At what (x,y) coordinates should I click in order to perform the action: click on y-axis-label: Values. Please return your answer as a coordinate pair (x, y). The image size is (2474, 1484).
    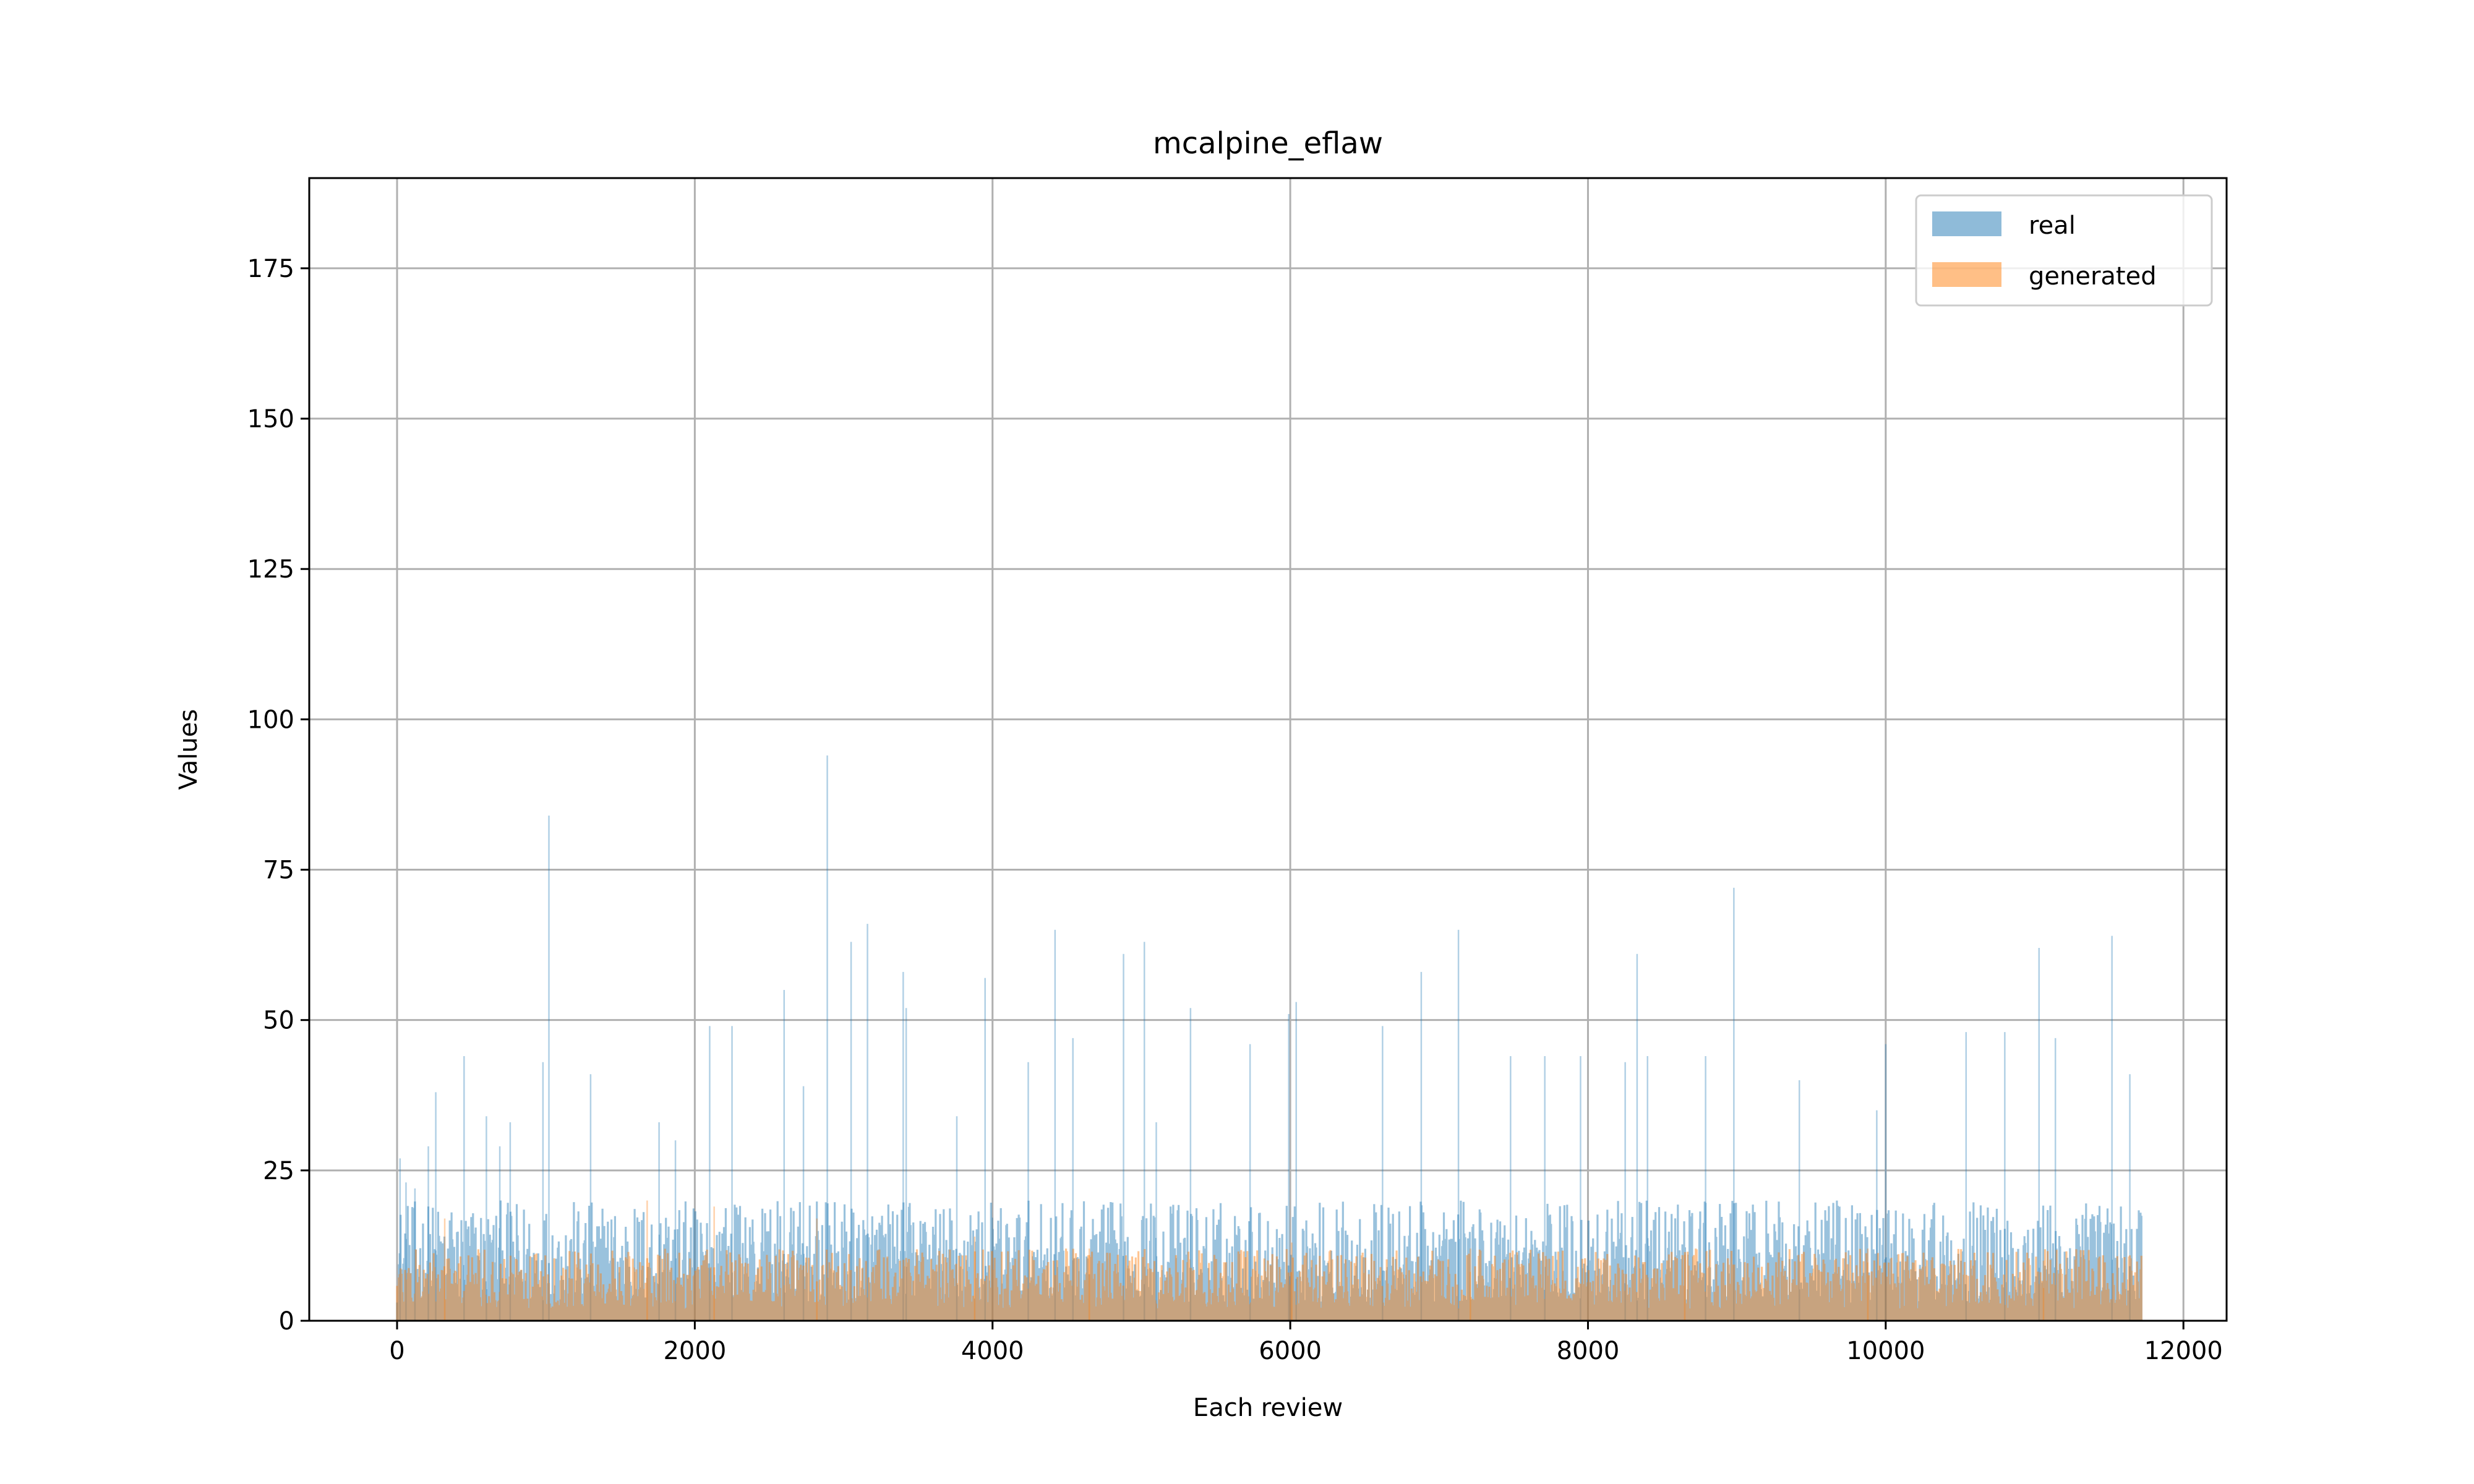
    Looking at the image, I should click on (189, 749).